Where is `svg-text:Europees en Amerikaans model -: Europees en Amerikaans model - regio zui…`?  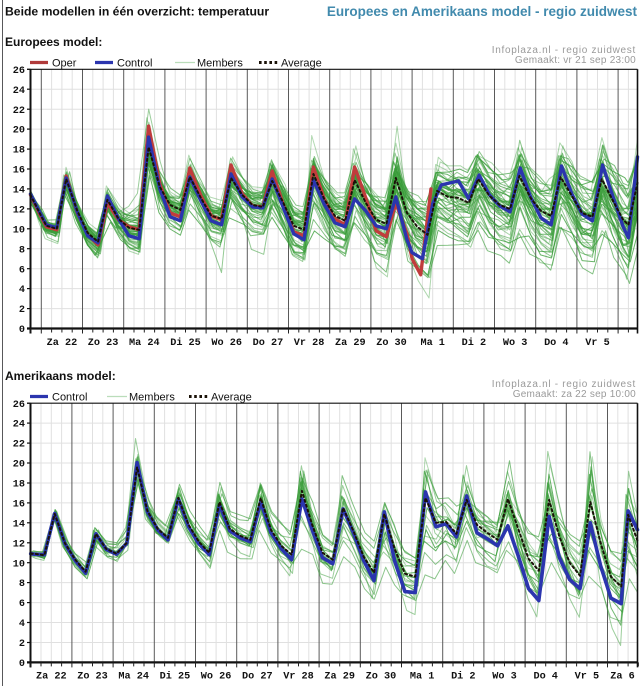
svg-text:Europees en Amerikaans model -: Europees en Amerikaans model - regio zui… is located at coordinates (482, 11).